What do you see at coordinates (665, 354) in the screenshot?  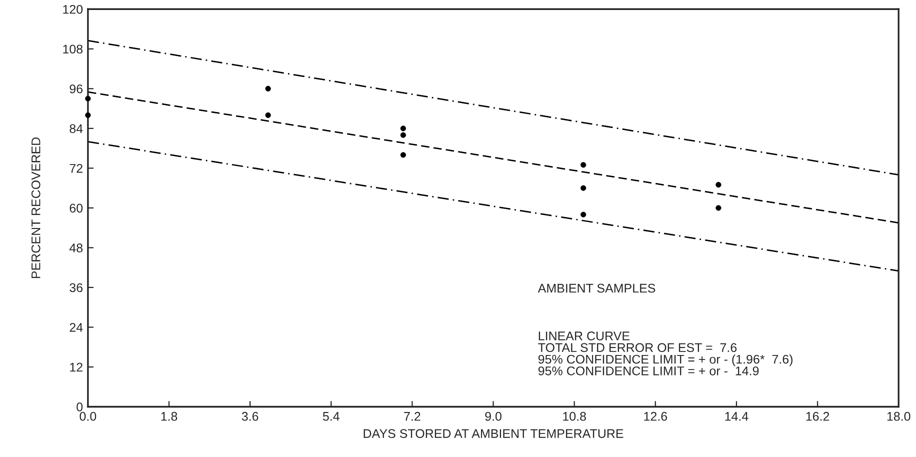 I see `annotation: LINEAR CURVE TOTAL STD ERROR OF EST = 7.6 95% CONFIDENCE LIMIT = + or - (1.96* 7.6) 95% CONFIDENCE LIMIT = + or - 14.9` at bounding box center [665, 354].